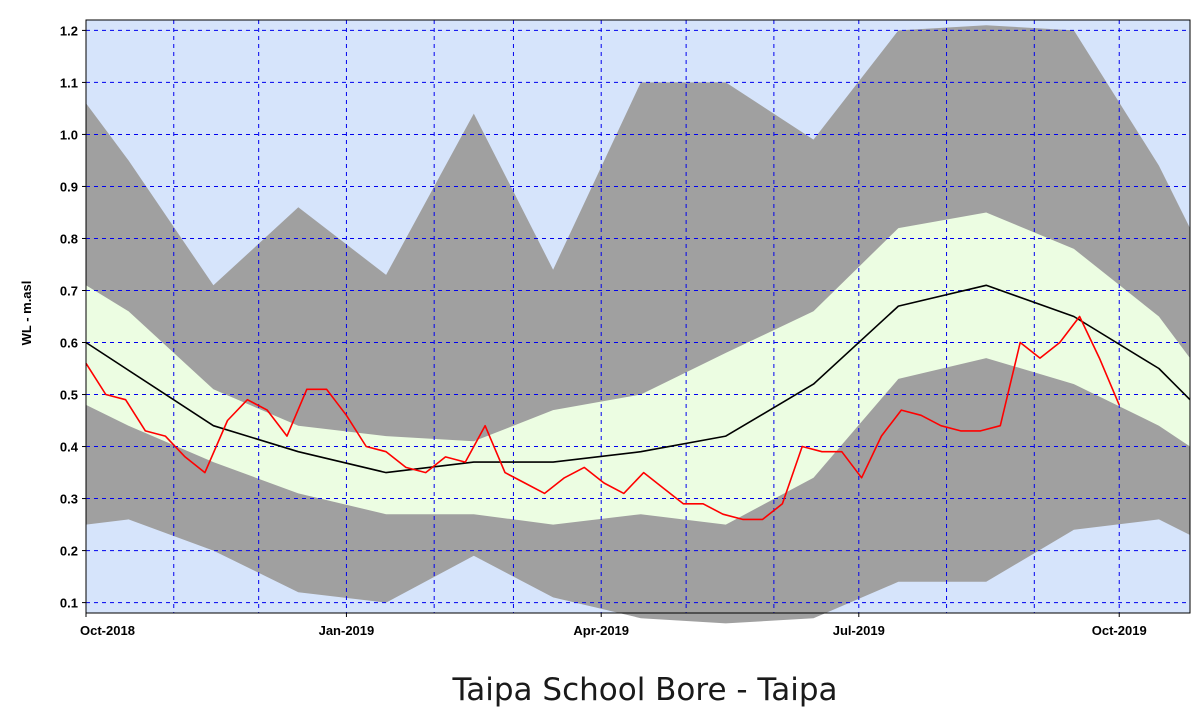  Describe the element at coordinates (645, 690) in the screenshot. I see `chart-caption: Taipa School Bore - Taipa` at that location.